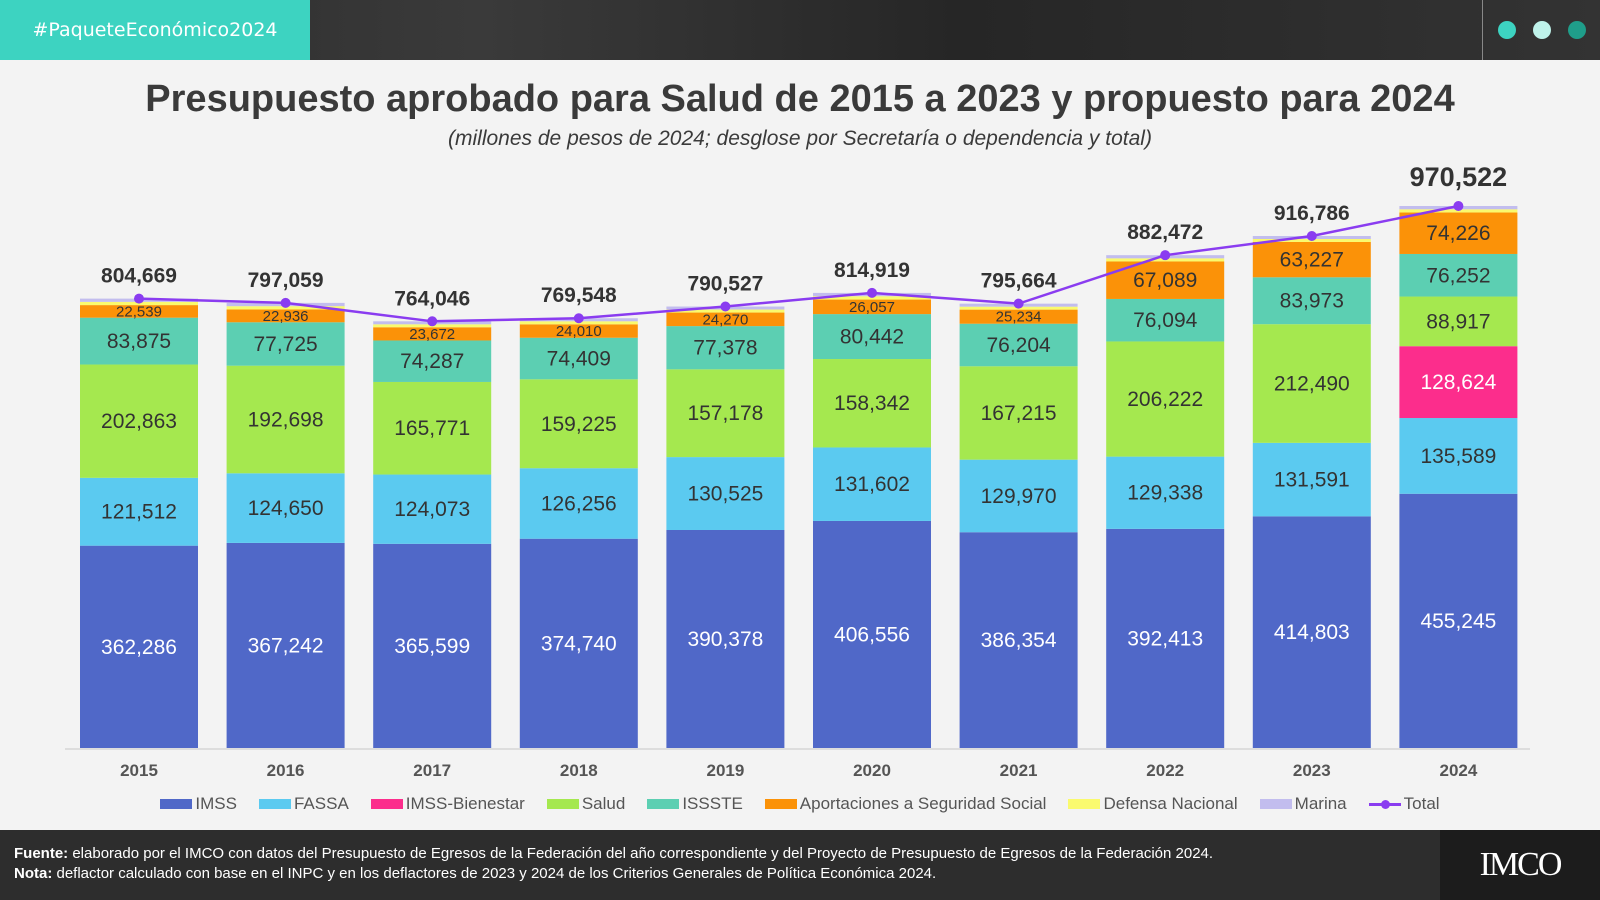 The height and width of the screenshot is (900, 1600). Describe the element at coordinates (139, 276) in the screenshot. I see `total-label: 804,669` at that location.